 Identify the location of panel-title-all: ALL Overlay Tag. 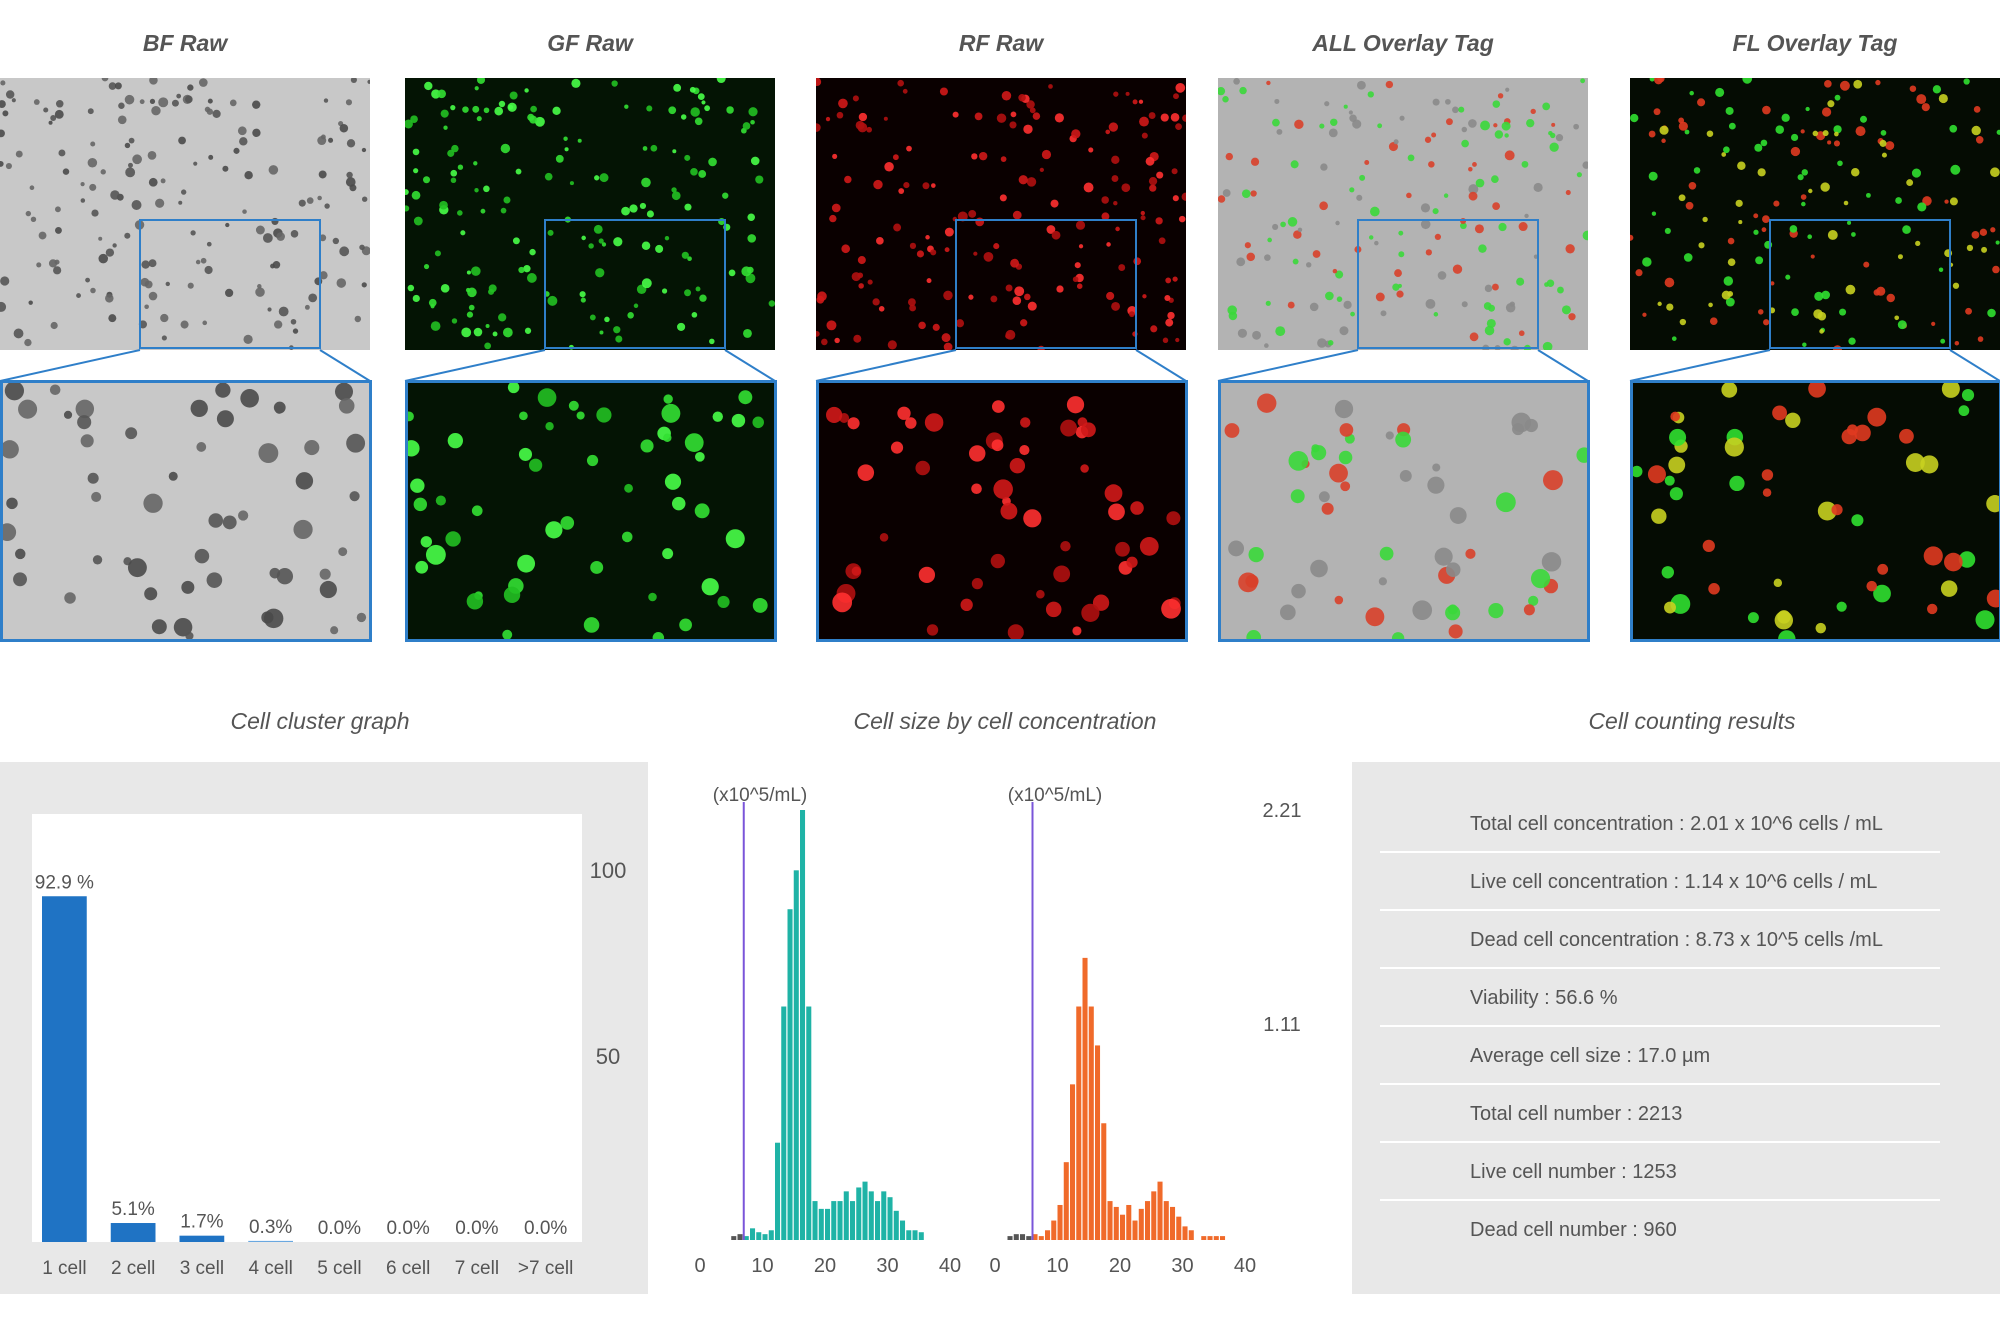
(1403, 43).